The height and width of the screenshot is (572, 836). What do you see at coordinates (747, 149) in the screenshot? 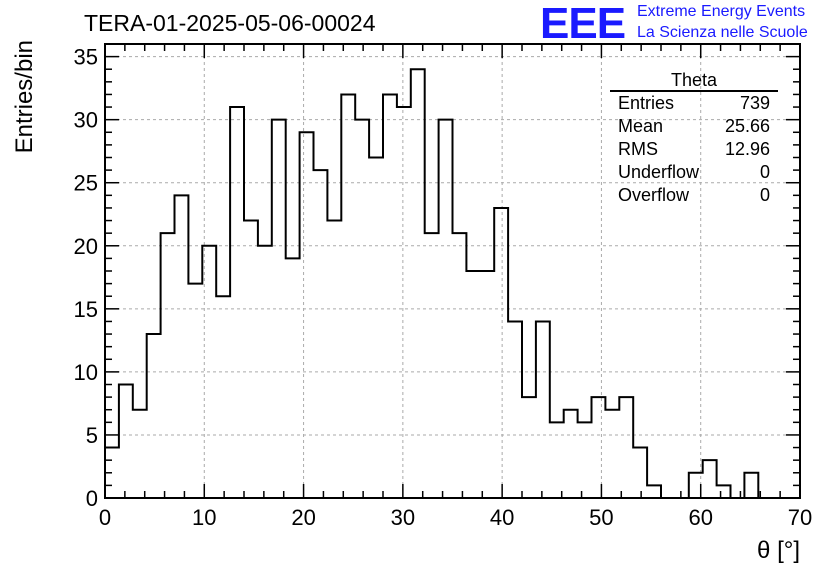
I see `stats-value: 12.96` at bounding box center [747, 149].